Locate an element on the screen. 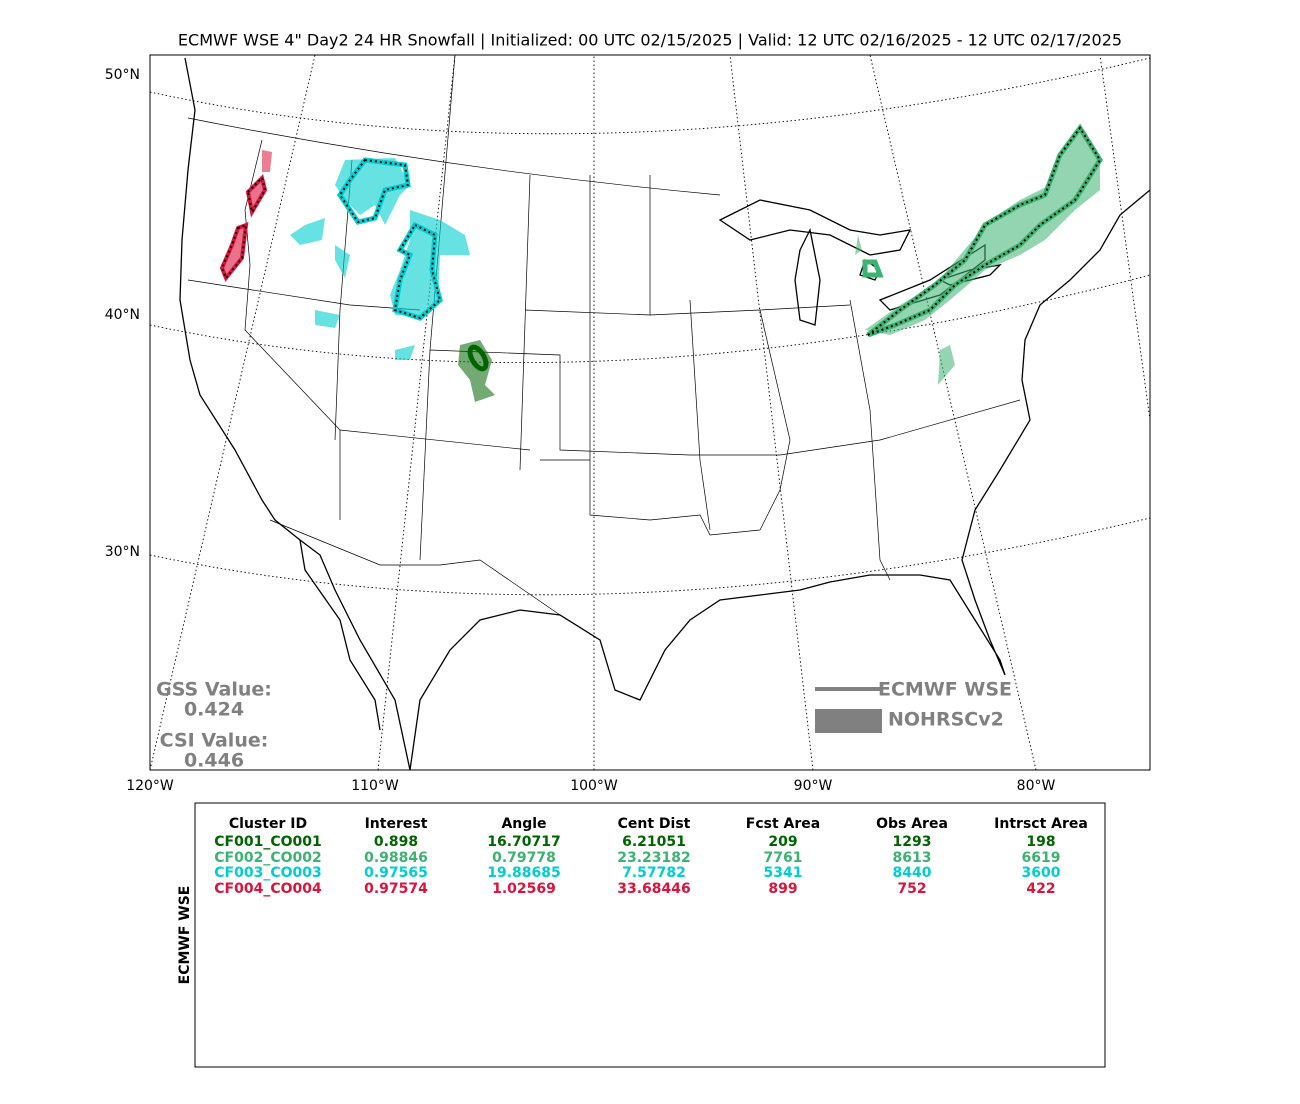 This screenshot has height=1104, width=1300. table-cell: 0.79778 is located at coordinates (524, 858).